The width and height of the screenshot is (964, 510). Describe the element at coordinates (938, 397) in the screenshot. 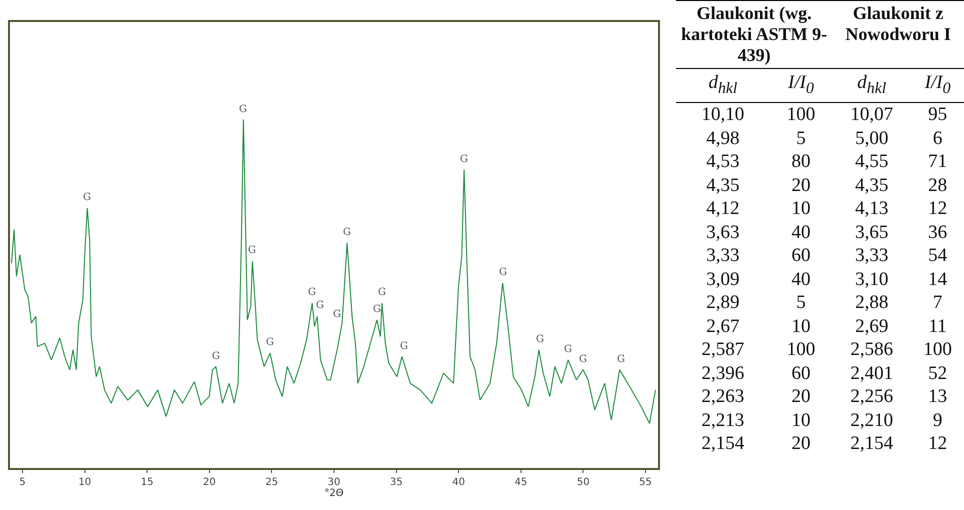

I see `text: 13` at that location.